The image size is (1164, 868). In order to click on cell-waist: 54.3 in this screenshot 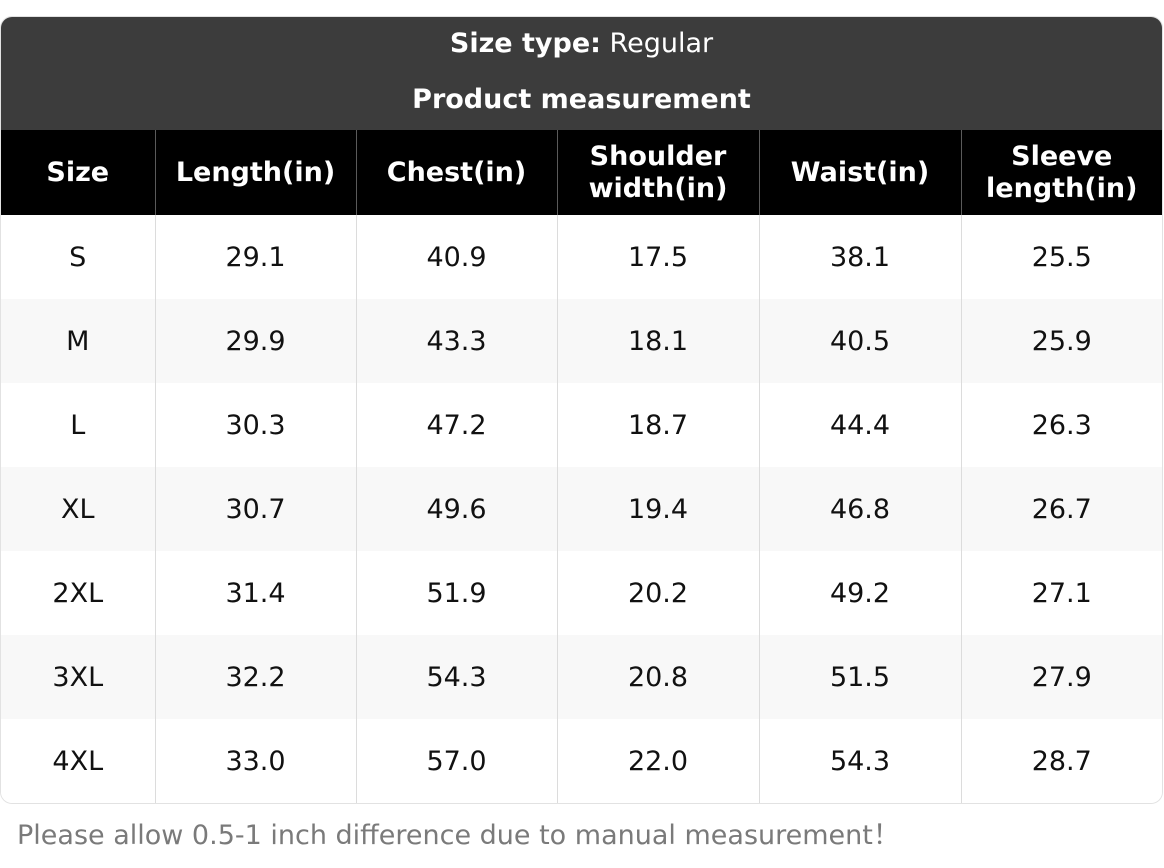, I will do `click(859, 761)`.